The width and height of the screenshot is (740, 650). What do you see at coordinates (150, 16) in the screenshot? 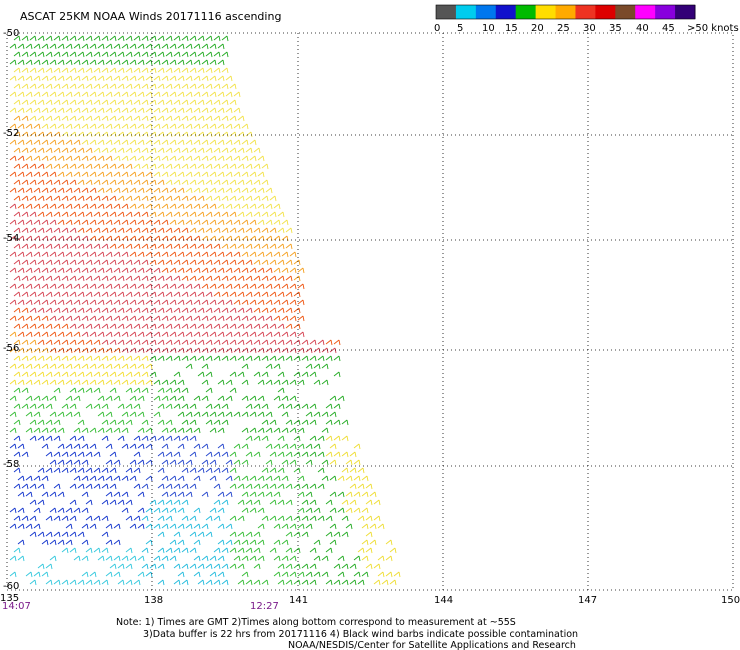
I see `map-title: ASCAT 25KM NOAA Winds 20171116 ascending` at bounding box center [150, 16].